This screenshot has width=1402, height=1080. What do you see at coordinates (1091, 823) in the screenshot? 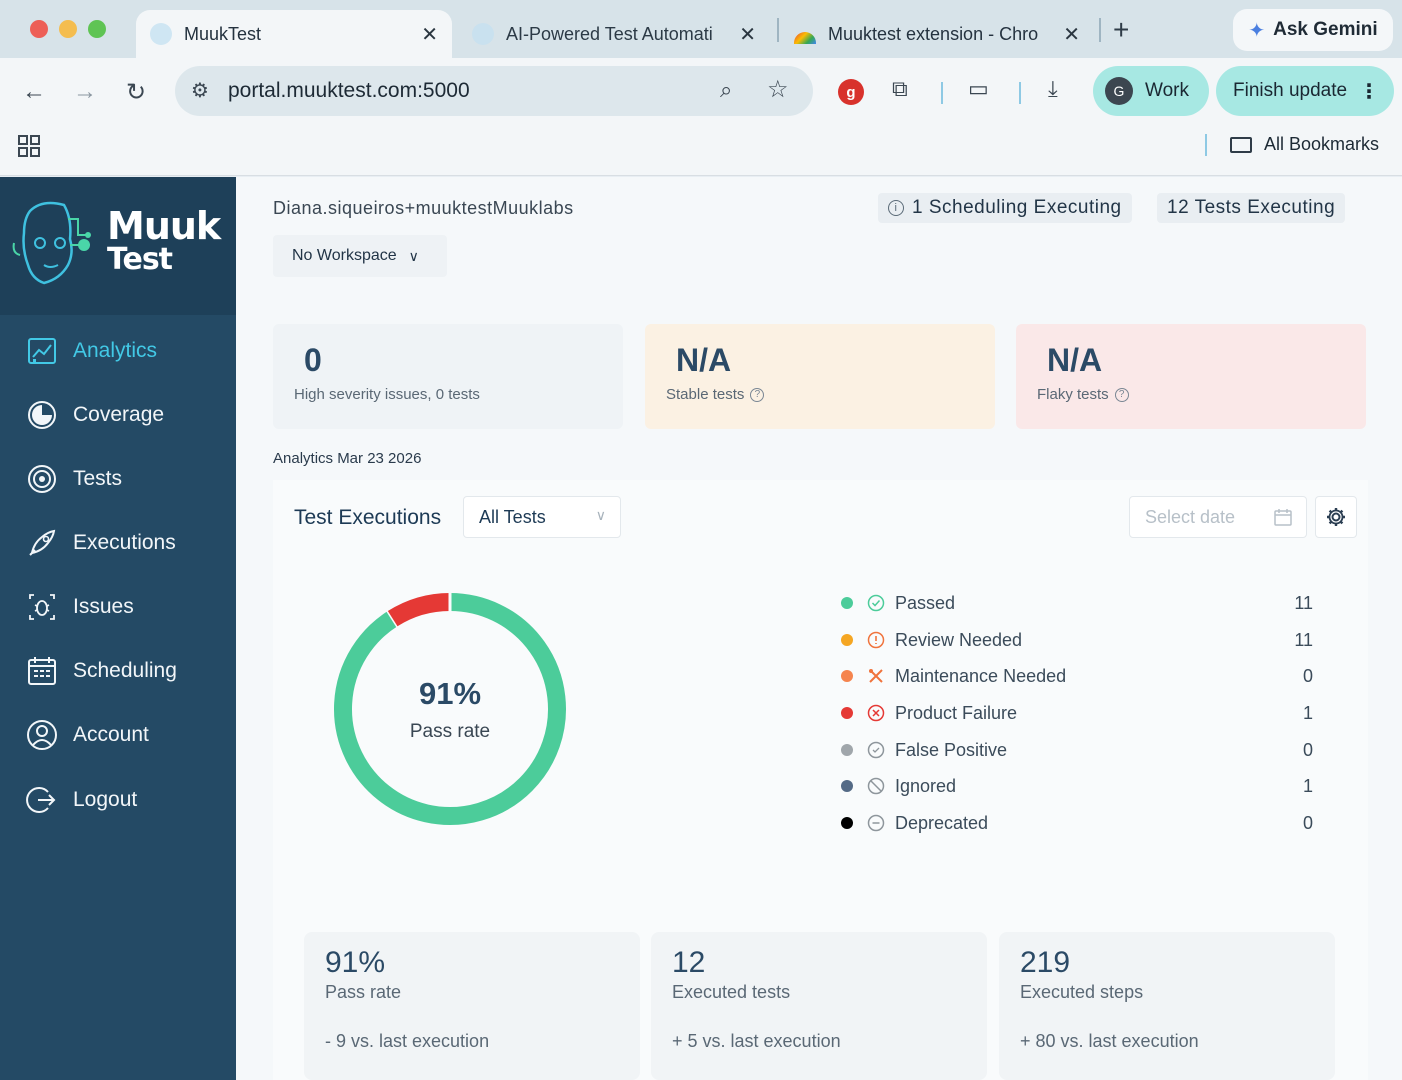
I see `legend-item-deprecated: Deprecated 0` at bounding box center [1091, 823].